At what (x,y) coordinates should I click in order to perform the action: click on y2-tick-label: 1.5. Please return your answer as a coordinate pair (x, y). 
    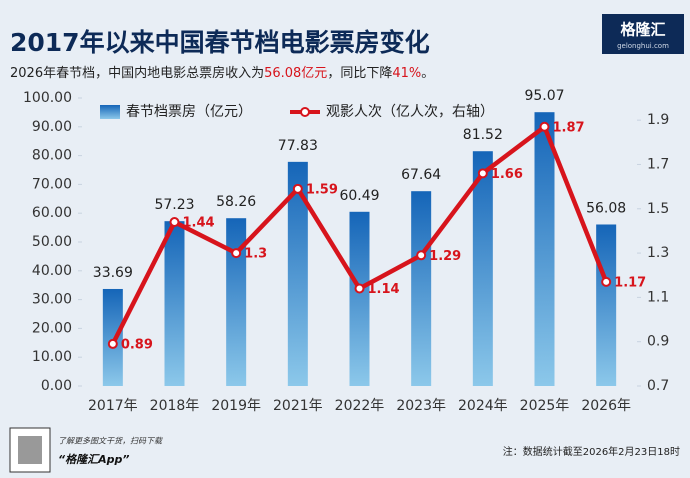
    Looking at the image, I should click on (658, 209).